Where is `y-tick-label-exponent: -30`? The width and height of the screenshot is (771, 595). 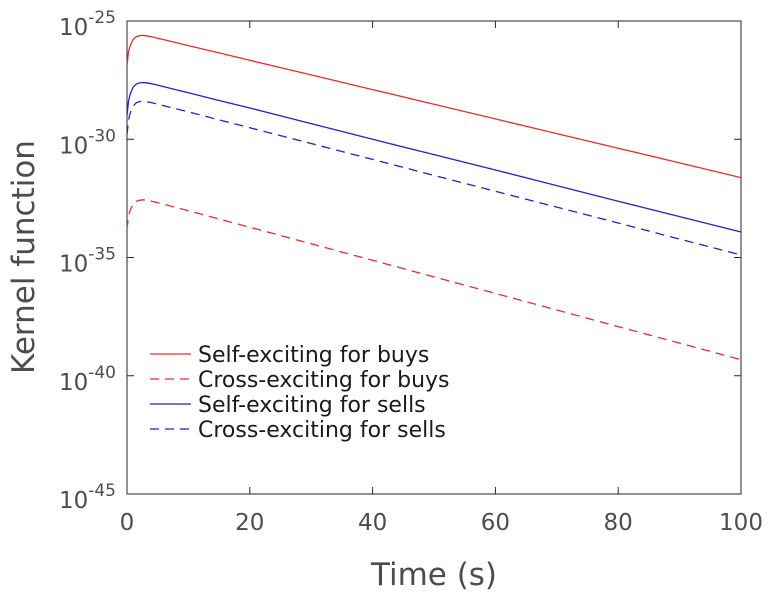
y-tick-label-exponent: -30 is located at coordinates (102, 136).